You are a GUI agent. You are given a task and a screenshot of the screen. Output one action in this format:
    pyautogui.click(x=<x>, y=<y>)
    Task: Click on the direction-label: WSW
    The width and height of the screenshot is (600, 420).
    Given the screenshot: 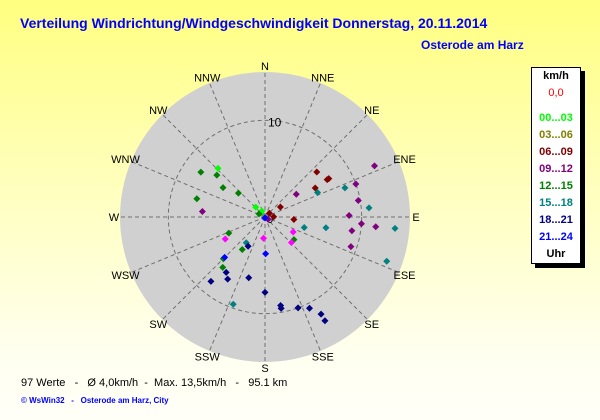 What is the action you would take?
    pyautogui.click(x=125, y=276)
    